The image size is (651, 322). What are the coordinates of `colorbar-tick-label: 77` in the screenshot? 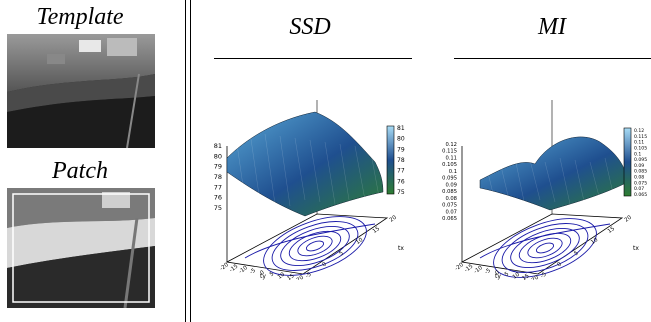 It's located at (401, 171).